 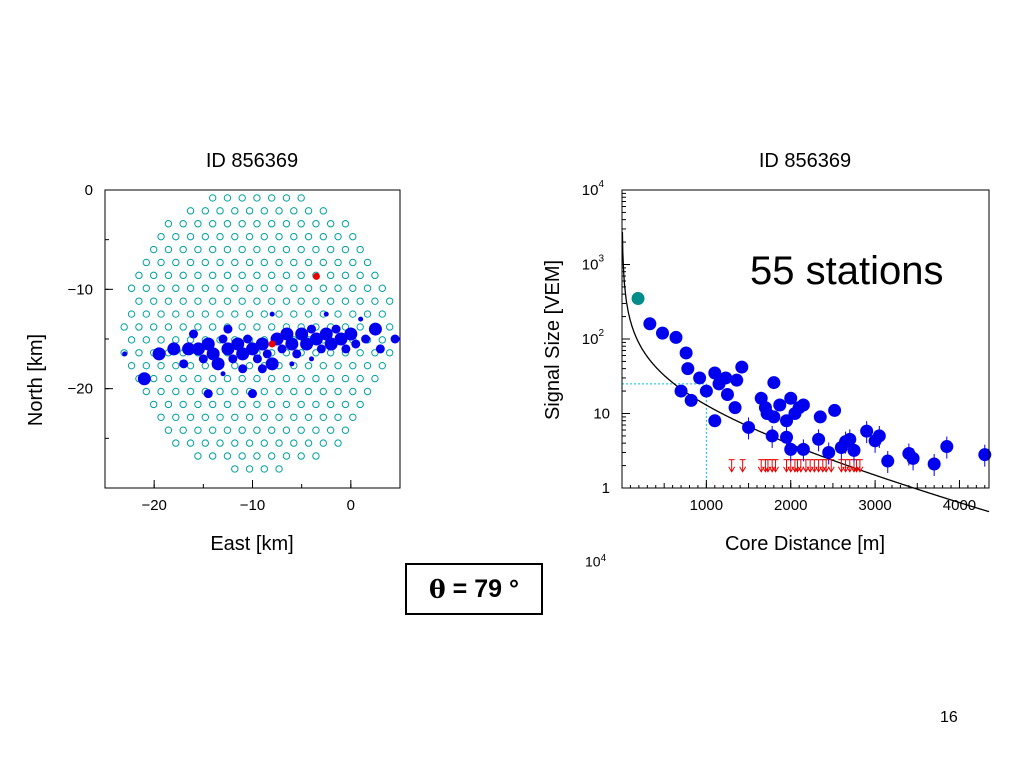 What do you see at coordinates (593, 264) in the screenshot?
I see `ldf-y-tick-label: 103` at bounding box center [593, 264].